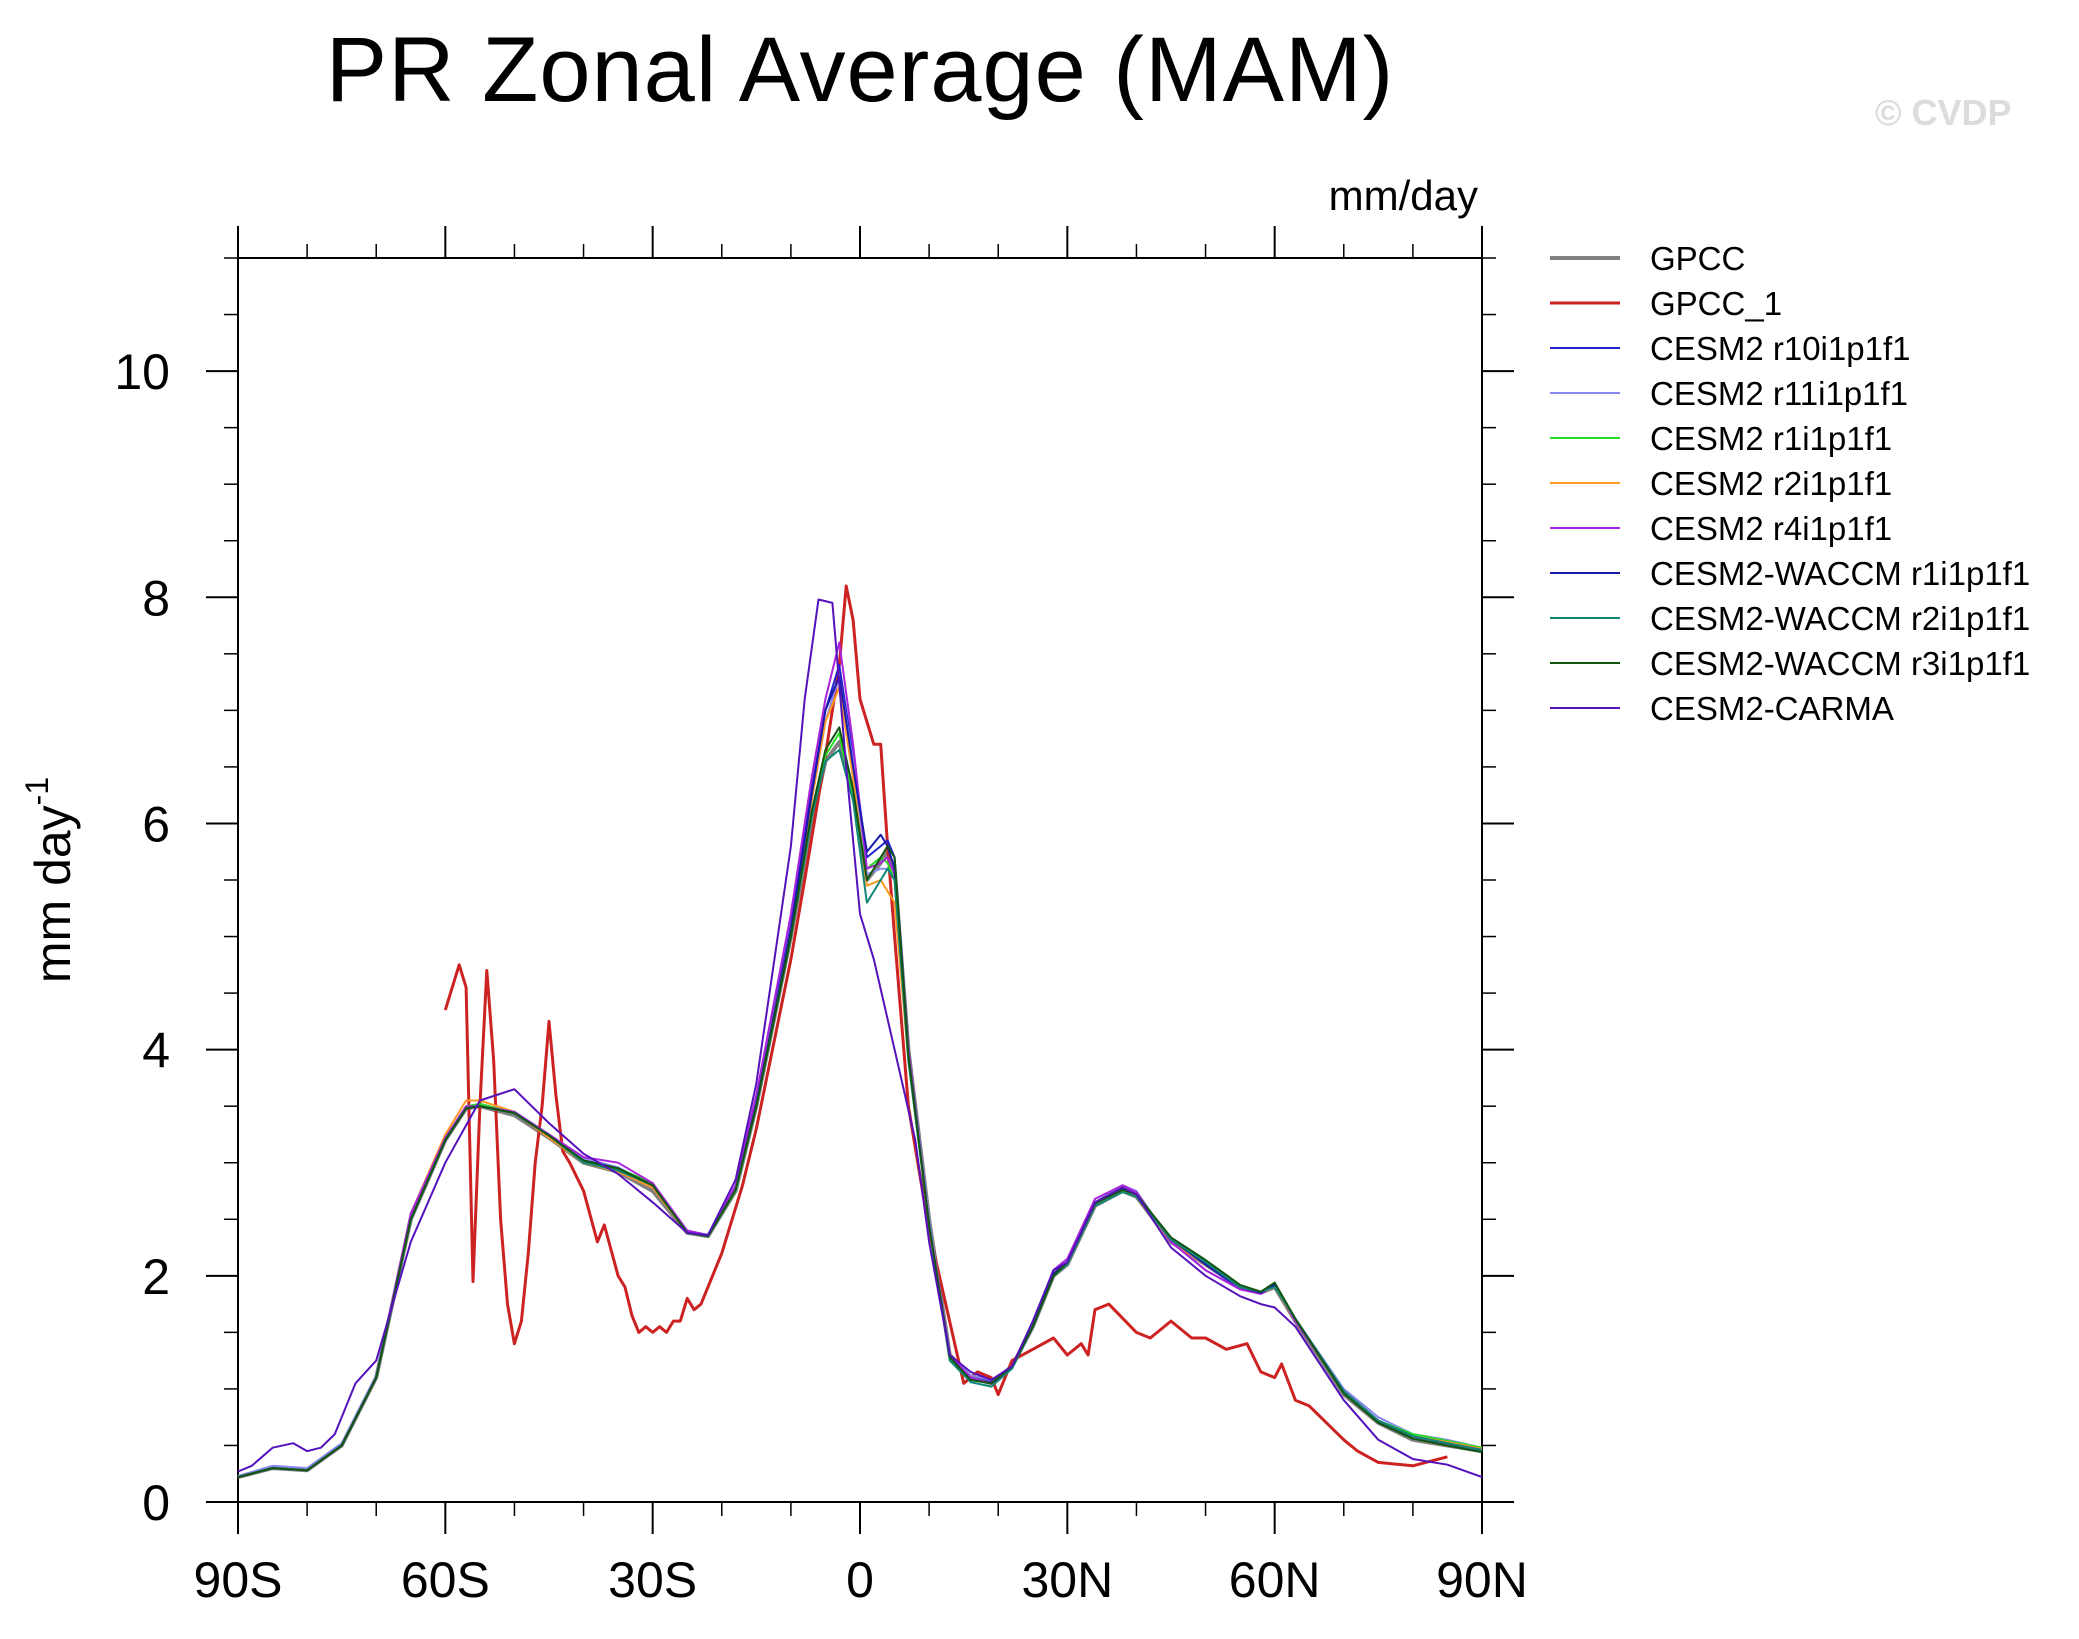 This screenshot has width=2079, height=1639. What do you see at coordinates (238, 1580) in the screenshot?
I see `x-tick-label: 90S` at bounding box center [238, 1580].